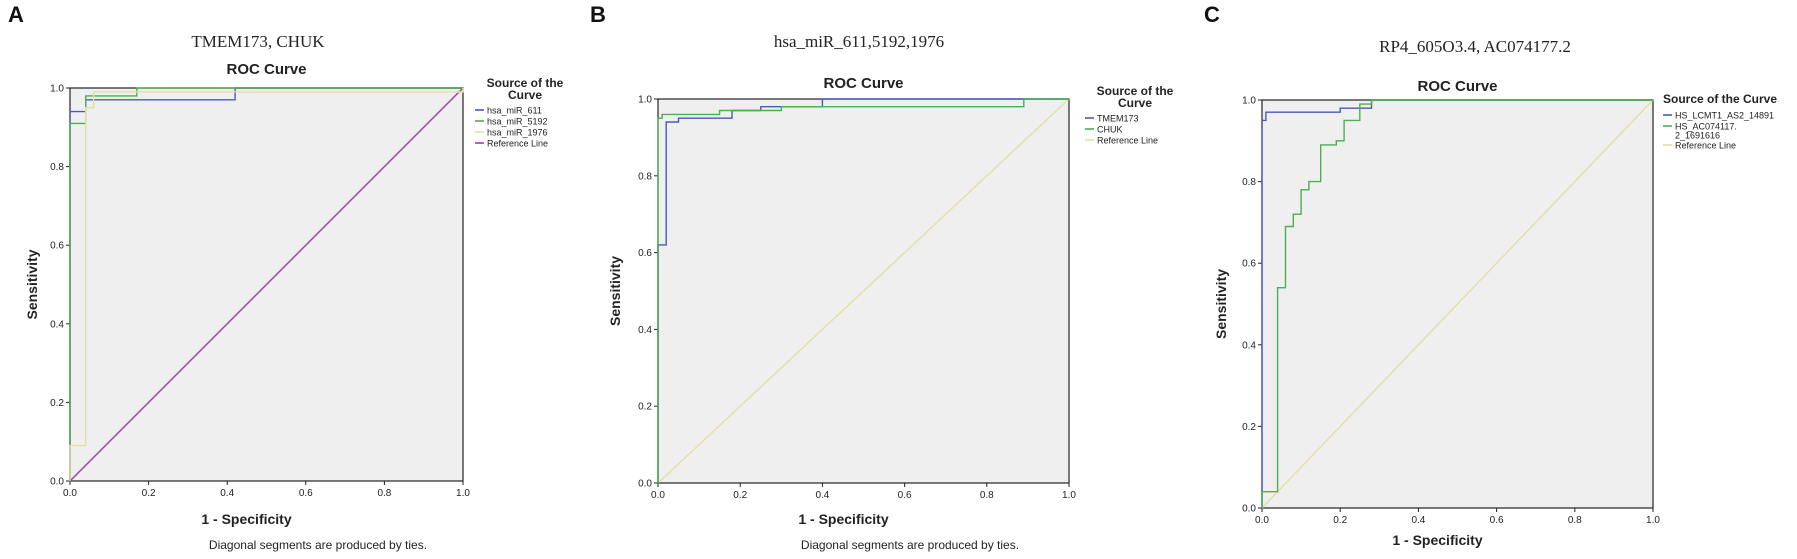 Image resolution: width=1797 pixels, height=559 pixels. Describe the element at coordinates (1475, 46) in the screenshot. I see `chart-suptitle: RP4_605O3.4, AC074177.2` at that location.